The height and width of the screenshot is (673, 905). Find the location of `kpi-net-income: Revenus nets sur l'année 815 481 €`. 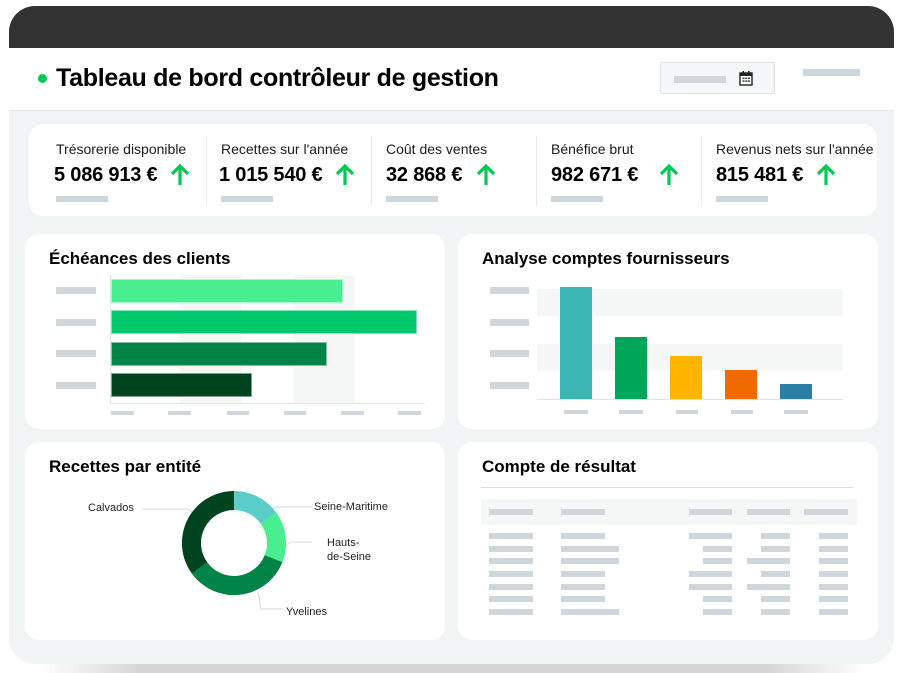

kpi-net-income: Revenus nets sur l'année 815 481 € is located at coordinates (789, 170).